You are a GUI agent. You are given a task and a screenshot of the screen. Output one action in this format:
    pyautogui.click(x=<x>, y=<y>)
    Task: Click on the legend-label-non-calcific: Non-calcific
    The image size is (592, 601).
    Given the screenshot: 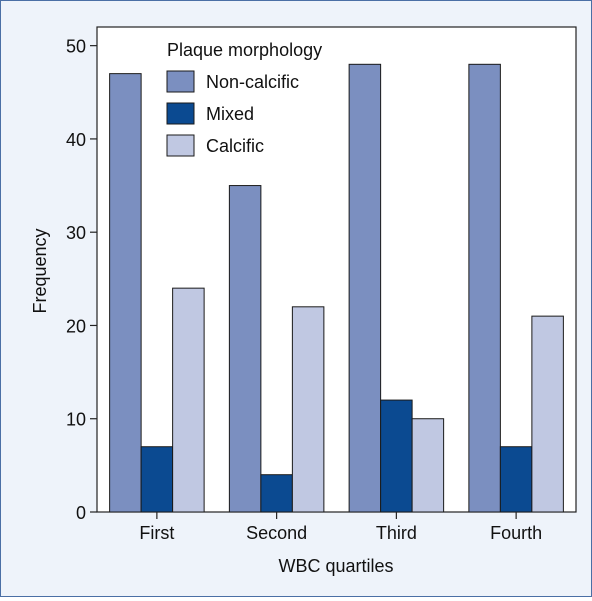 What is the action you would take?
    pyautogui.click(x=252, y=82)
    